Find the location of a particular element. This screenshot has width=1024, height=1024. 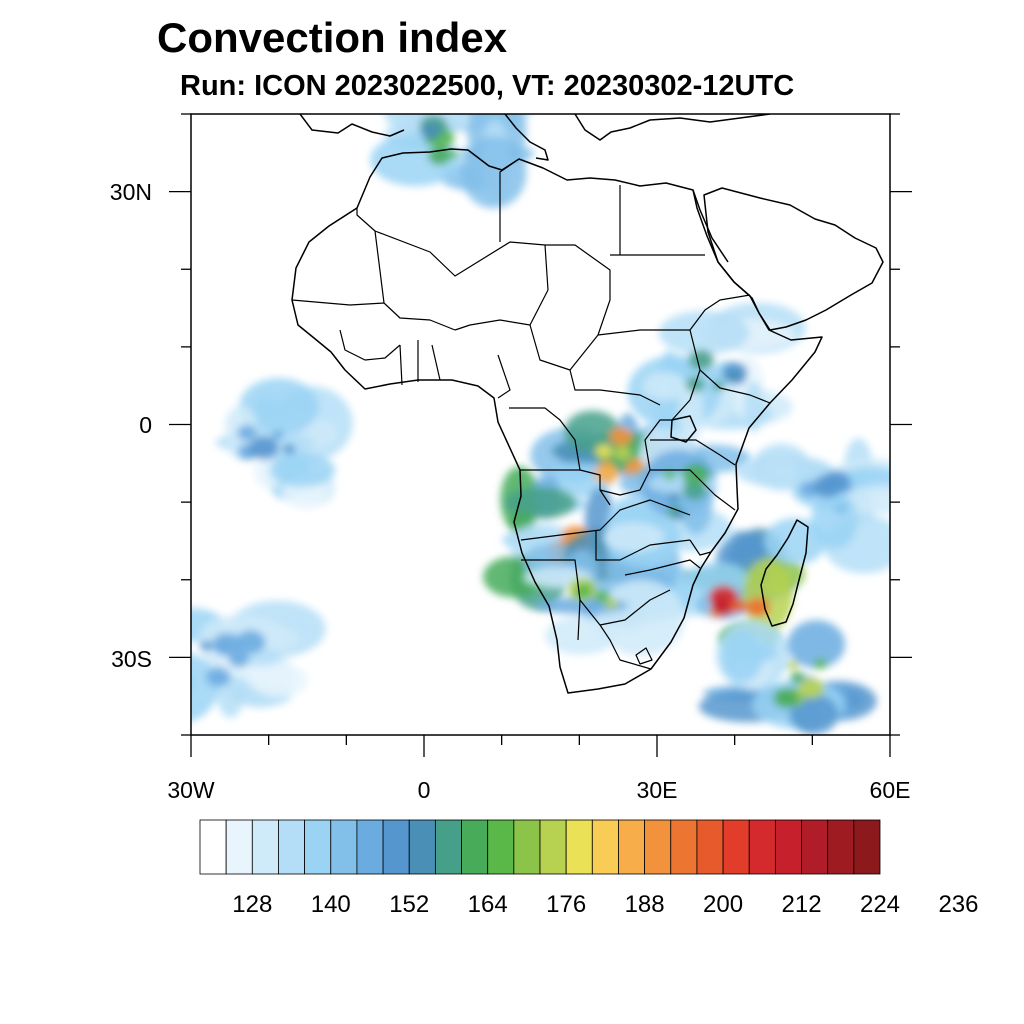

field-area-mozambique-channel is located at coordinates (720, 590).